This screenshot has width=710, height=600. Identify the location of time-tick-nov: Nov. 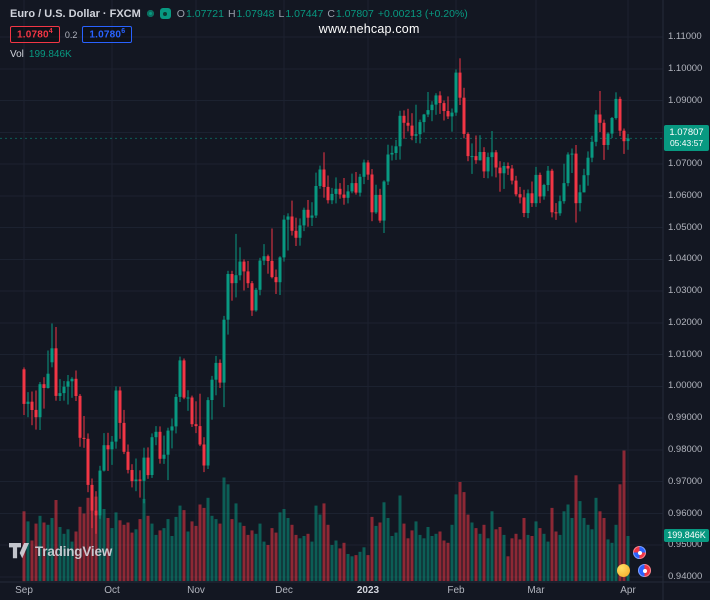
(196, 590).